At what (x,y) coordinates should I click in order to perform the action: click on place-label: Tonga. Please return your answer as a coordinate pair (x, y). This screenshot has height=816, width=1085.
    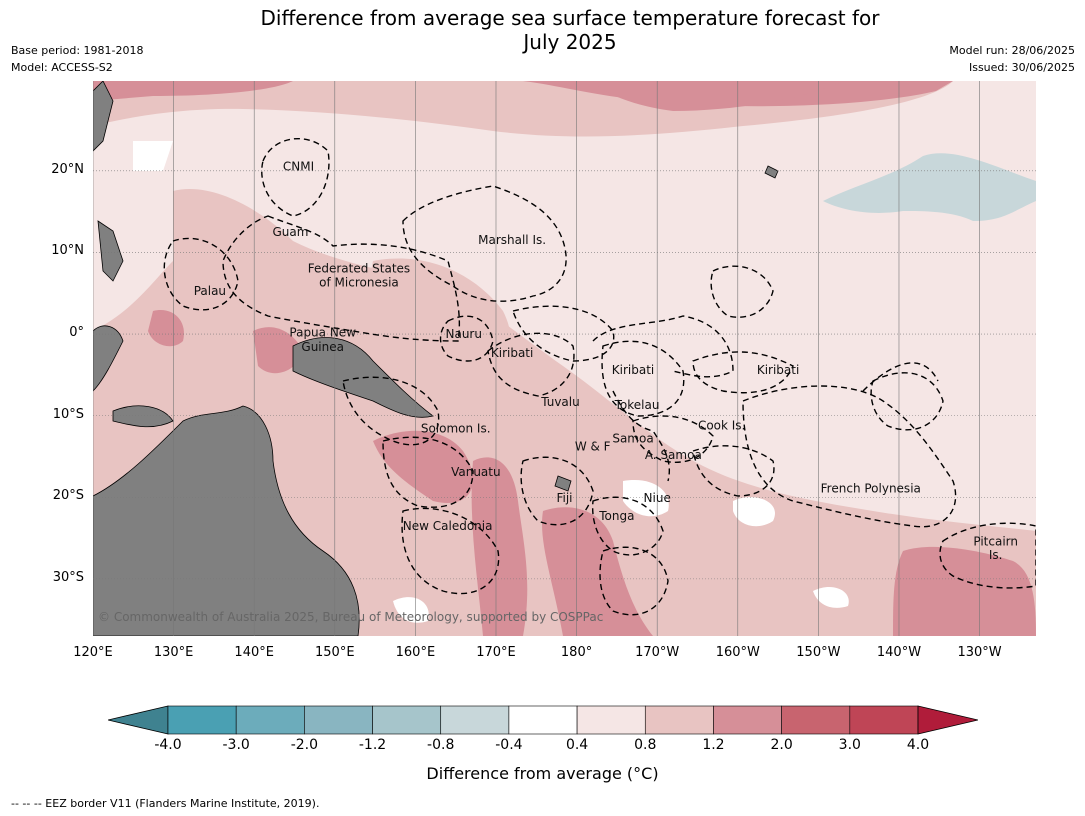
    Looking at the image, I should click on (616, 516).